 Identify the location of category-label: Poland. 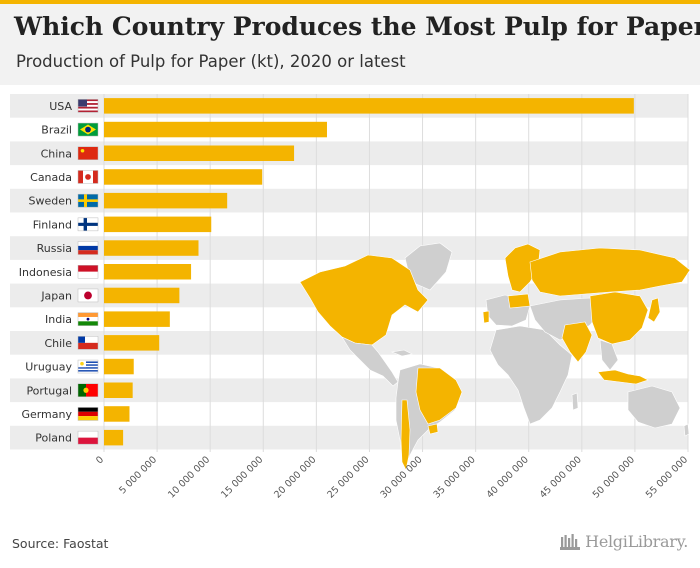
(53, 438).